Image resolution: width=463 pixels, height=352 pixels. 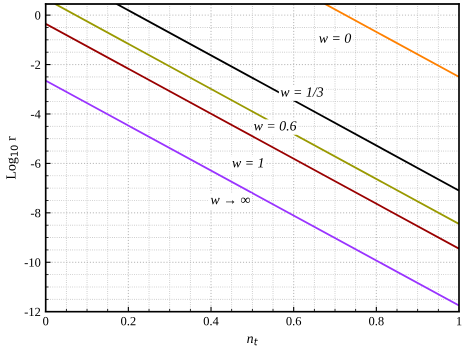 I want to click on x-tick-label: 0.6, so click(x=294, y=321).